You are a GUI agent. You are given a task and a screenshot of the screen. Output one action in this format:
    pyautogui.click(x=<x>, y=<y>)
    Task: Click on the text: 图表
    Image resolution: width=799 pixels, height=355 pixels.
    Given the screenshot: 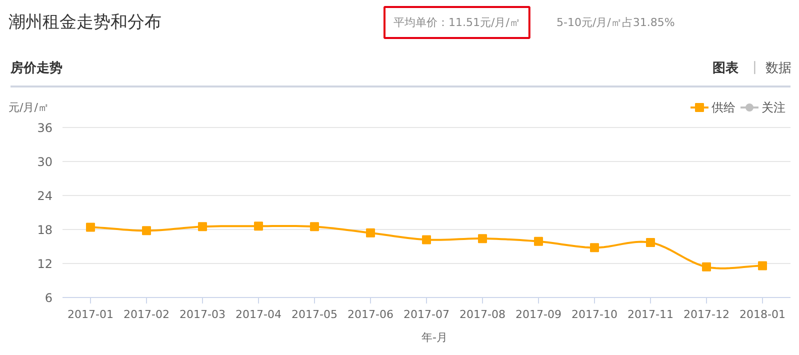 What is the action you would take?
    pyautogui.click(x=726, y=68)
    